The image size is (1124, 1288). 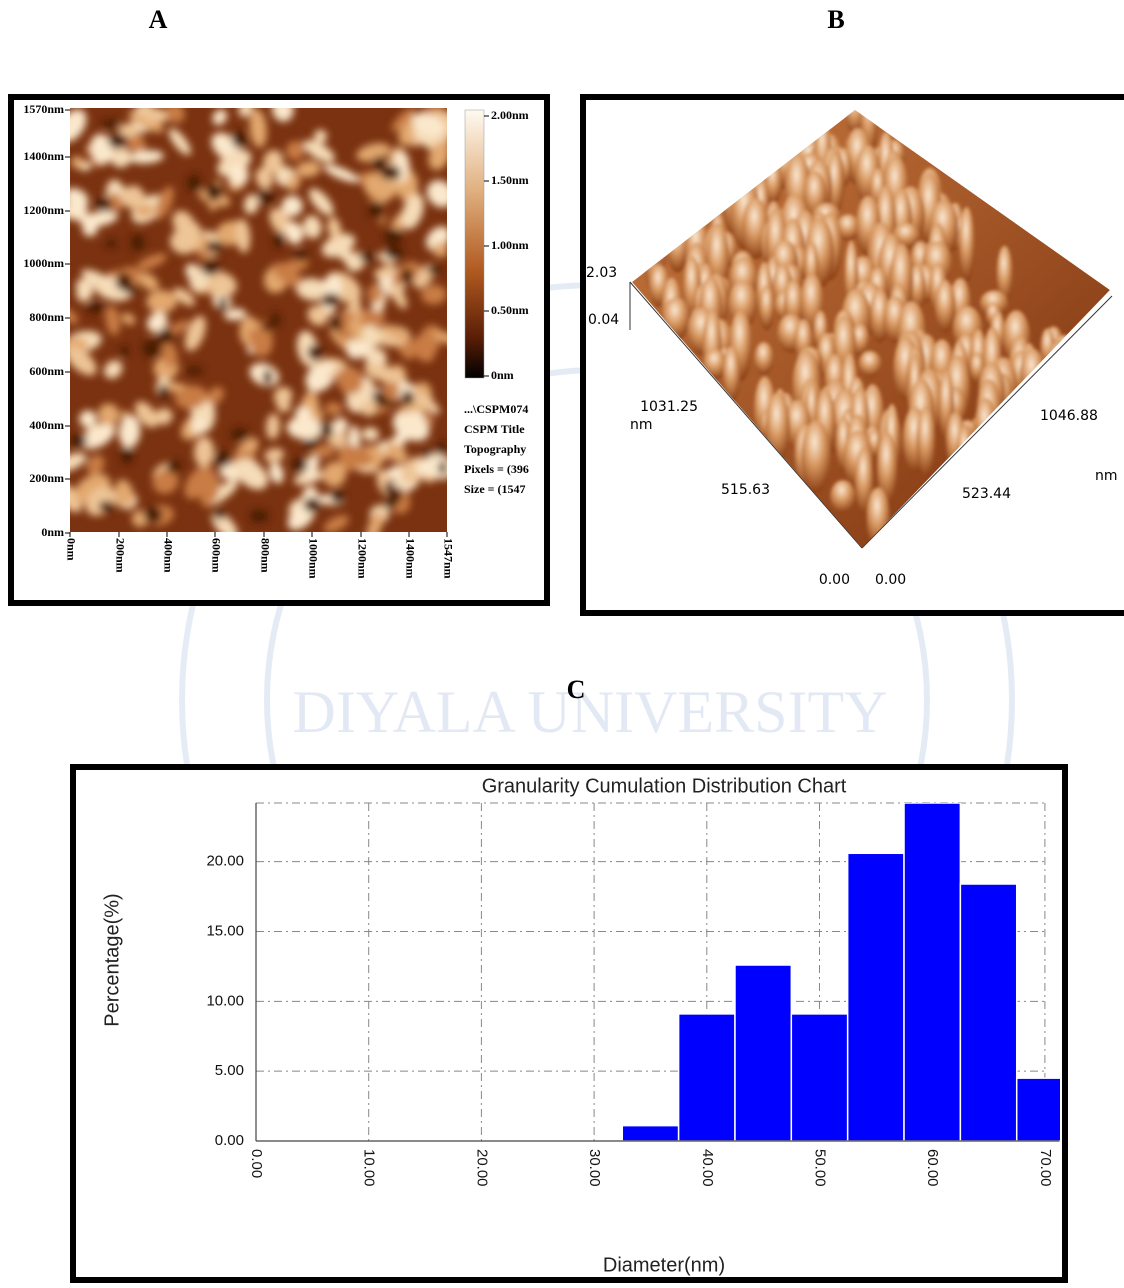 What do you see at coordinates (664, 1265) in the screenshot?
I see `x-axis-label: Diameter(nm)` at bounding box center [664, 1265].